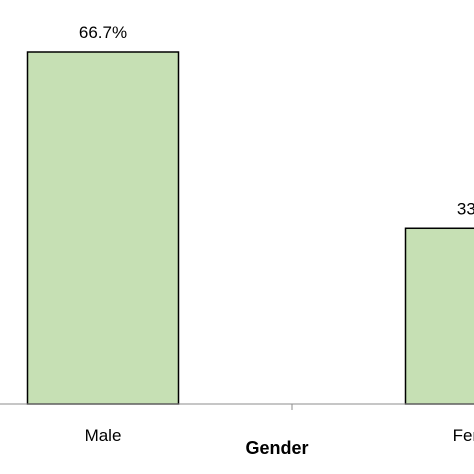 The width and height of the screenshot is (474, 474). I want to click on x-tick-label-male: Male, so click(103, 435).